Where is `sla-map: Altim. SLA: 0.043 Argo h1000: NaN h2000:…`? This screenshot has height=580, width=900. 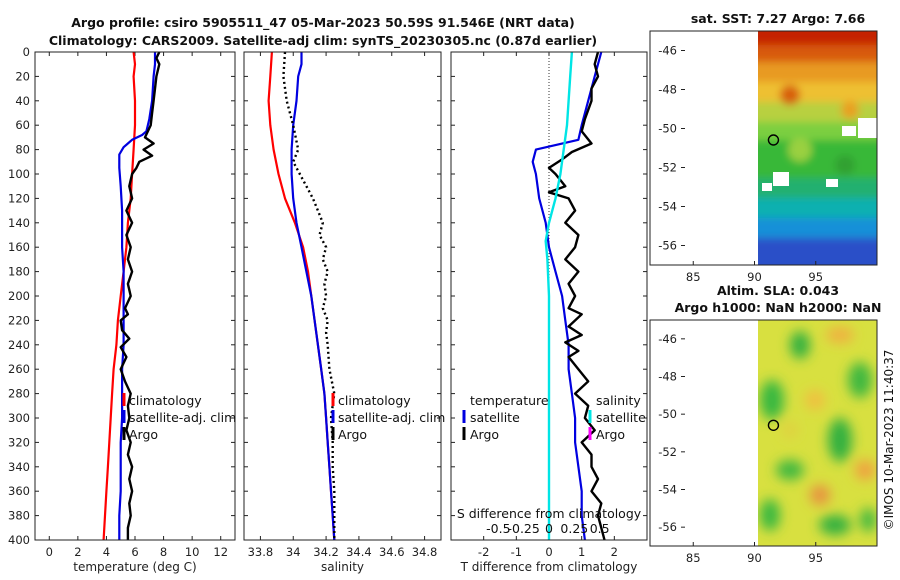
sla-map: Altim. SLA: 0.043 Argo h1000: NaN h2000:… is located at coordinates (765, 424).